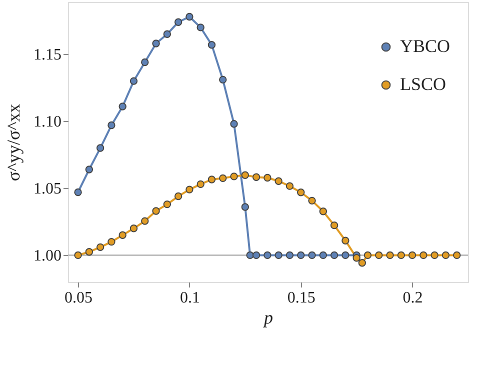 This screenshot has height=368, width=500. Describe the element at coordinates (423, 84) in the screenshot. I see `legend-label: LSCO` at that location.